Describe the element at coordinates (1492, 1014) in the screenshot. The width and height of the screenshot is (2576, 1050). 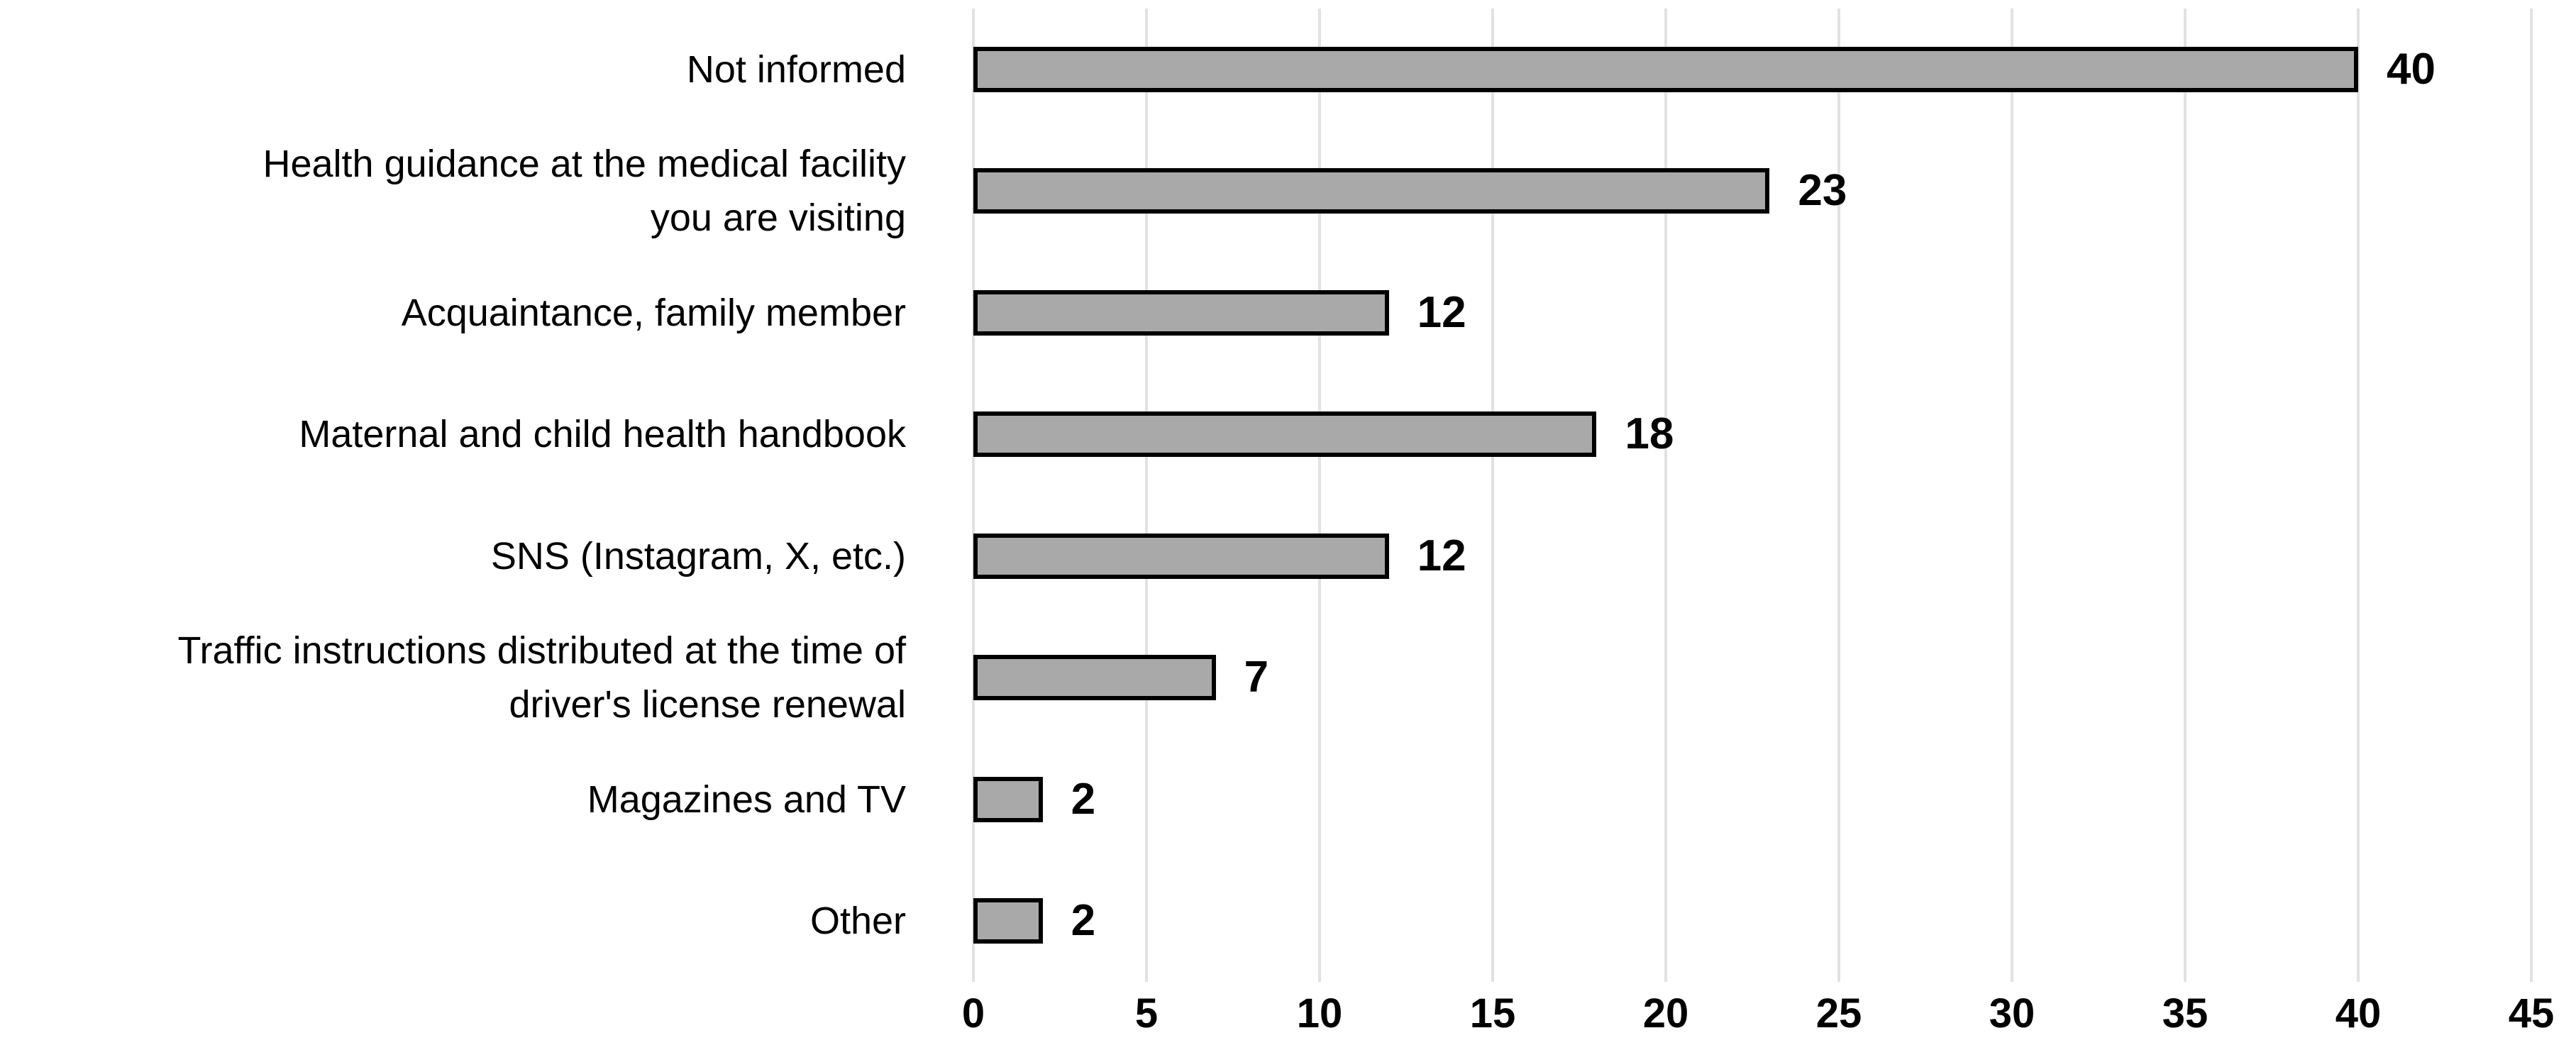
I see `x-tick-label: 15` at that location.